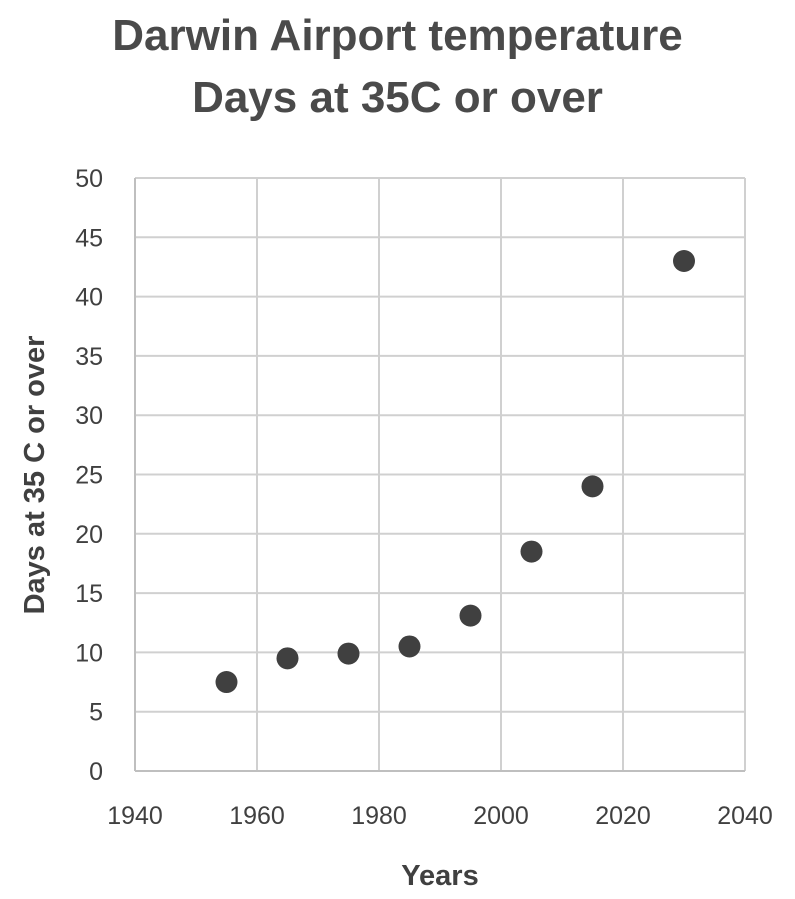  I want to click on y-tick-label: 45, so click(89, 238).